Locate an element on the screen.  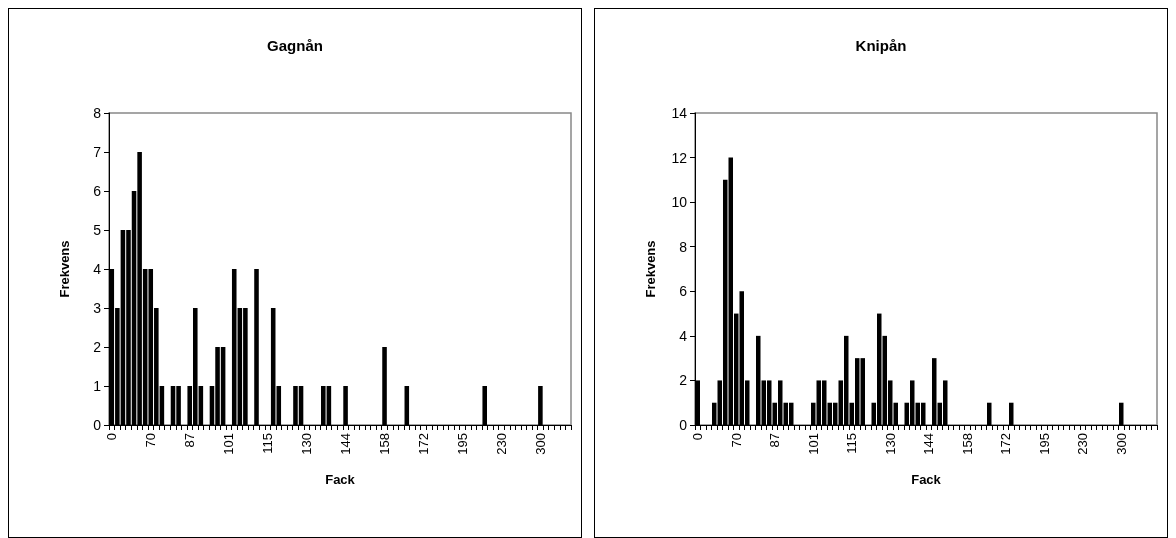
y-tick-label: 1 is located at coordinates (97, 386).